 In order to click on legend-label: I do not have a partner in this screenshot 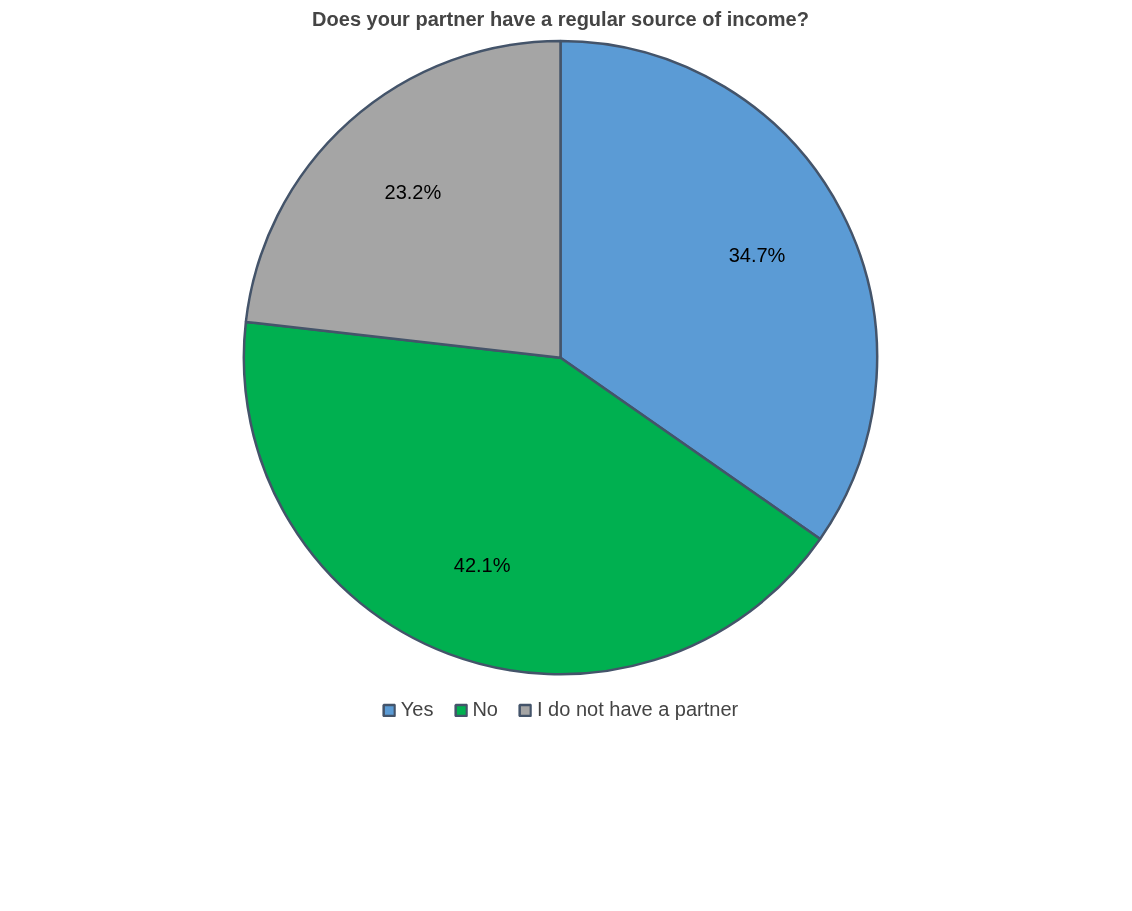, I will do `click(637, 709)`.